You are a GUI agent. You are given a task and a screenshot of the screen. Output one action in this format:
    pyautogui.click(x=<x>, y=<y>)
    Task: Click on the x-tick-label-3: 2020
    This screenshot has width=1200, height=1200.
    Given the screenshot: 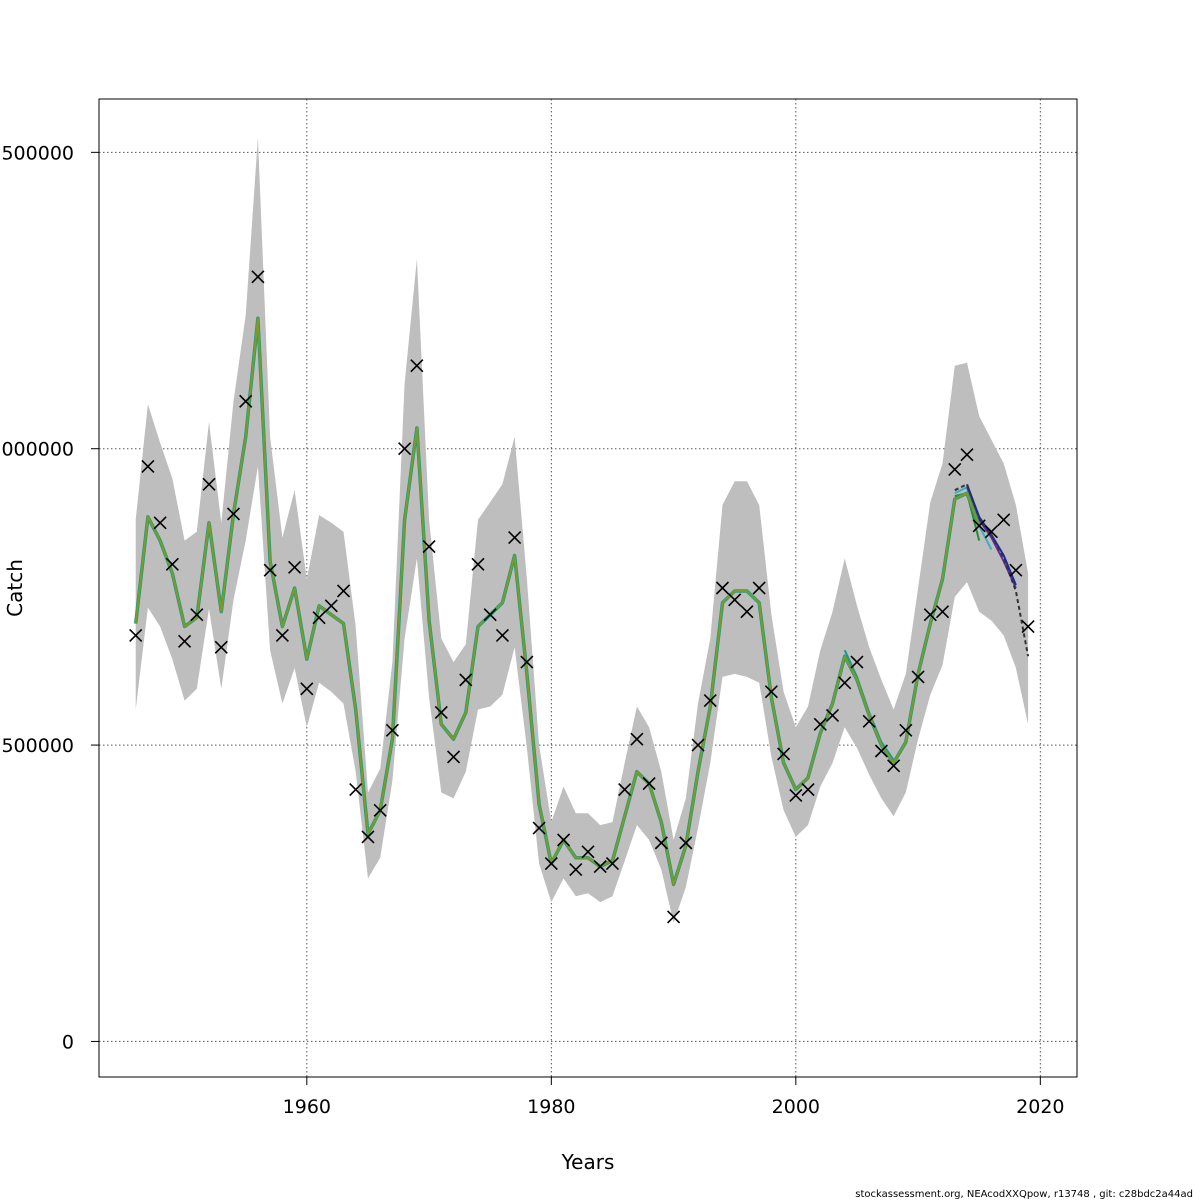 What is the action you would take?
    pyautogui.click(x=1040, y=1107)
    